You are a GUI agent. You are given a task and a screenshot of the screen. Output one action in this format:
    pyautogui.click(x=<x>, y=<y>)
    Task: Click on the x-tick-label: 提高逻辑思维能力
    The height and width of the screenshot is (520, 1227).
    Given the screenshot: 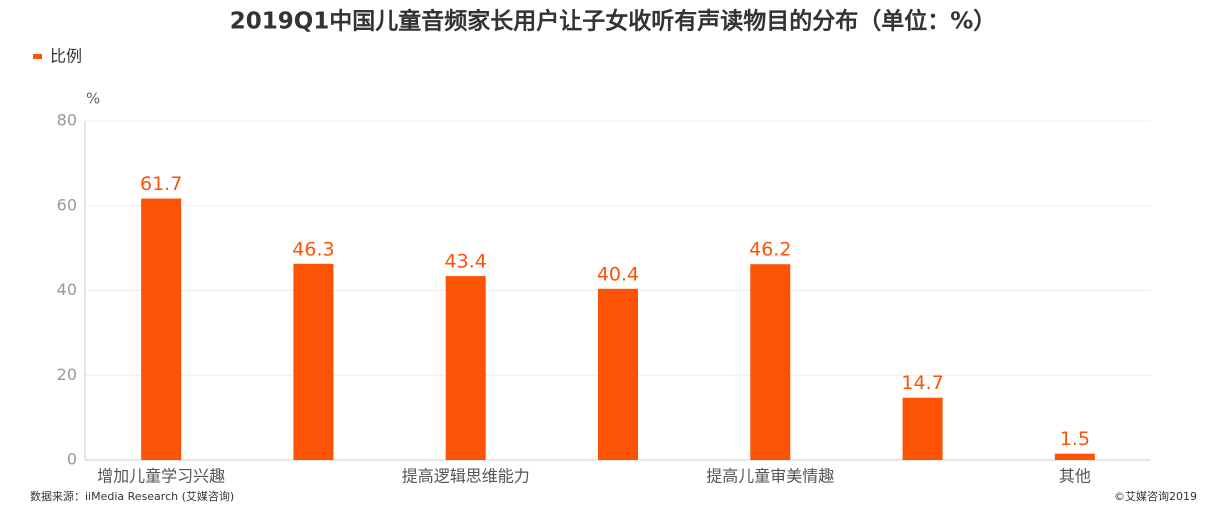 What is the action you would take?
    pyautogui.click(x=466, y=476)
    